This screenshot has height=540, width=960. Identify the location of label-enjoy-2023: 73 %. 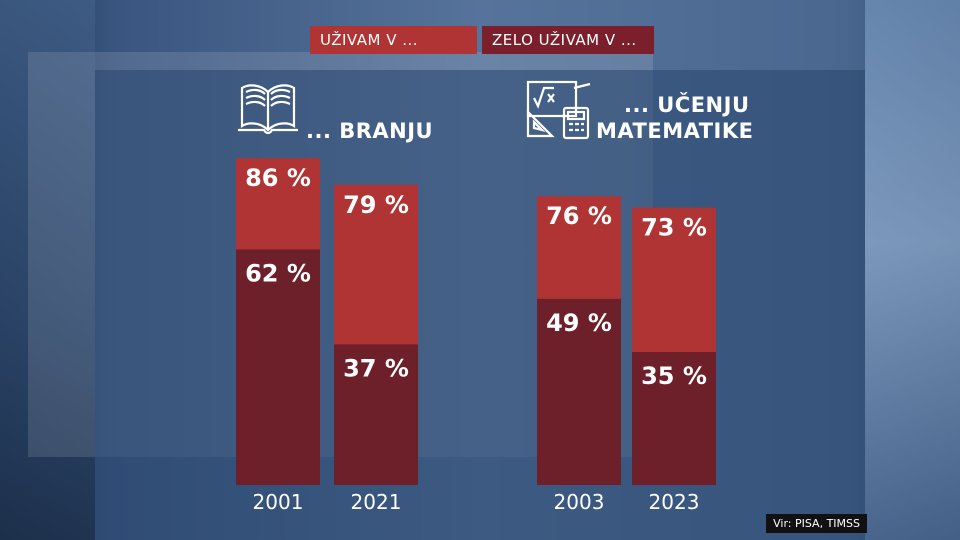
(674, 228).